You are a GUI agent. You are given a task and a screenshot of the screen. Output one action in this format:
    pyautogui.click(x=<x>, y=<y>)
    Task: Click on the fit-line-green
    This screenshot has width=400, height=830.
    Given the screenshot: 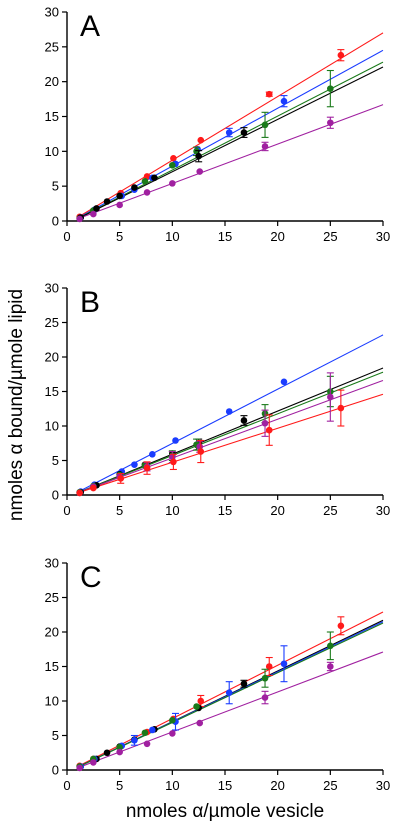 What is the action you would take?
    pyautogui.click(x=230, y=432)
    